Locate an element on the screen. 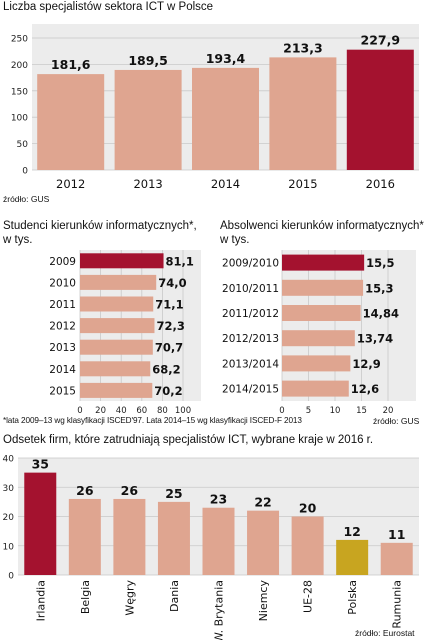 This screenshot has width=424, height=640. chart4-ytick-label: 10 is located at coordinates (9, 547).